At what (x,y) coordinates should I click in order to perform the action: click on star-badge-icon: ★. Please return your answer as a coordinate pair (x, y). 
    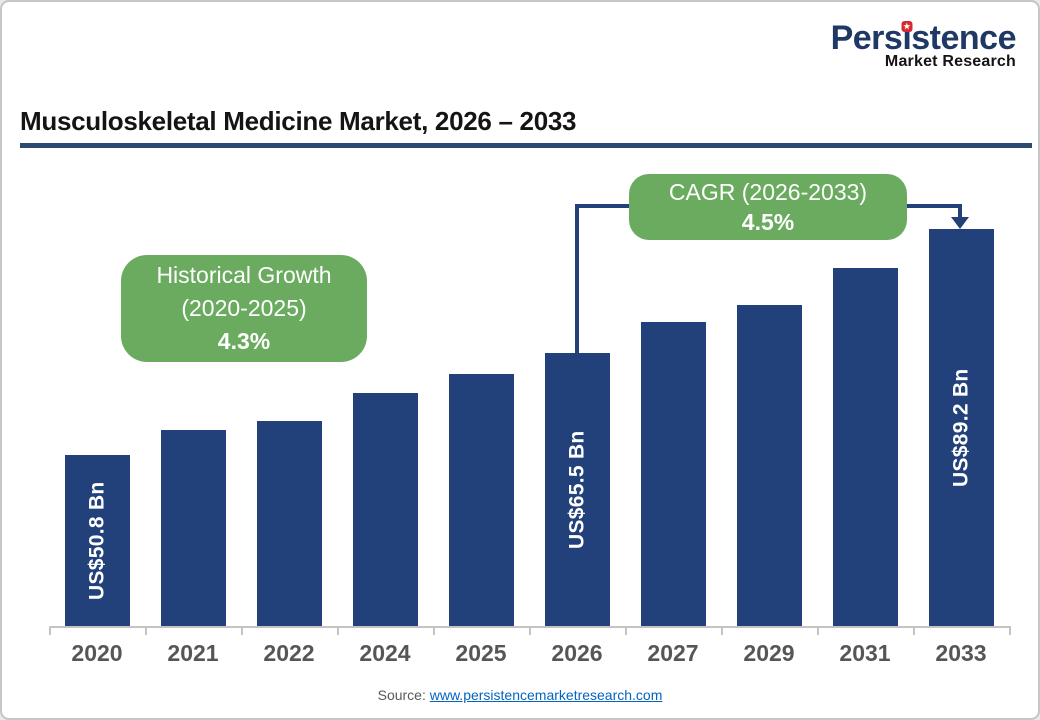
    Looking at the image, I should click on (907, 26).